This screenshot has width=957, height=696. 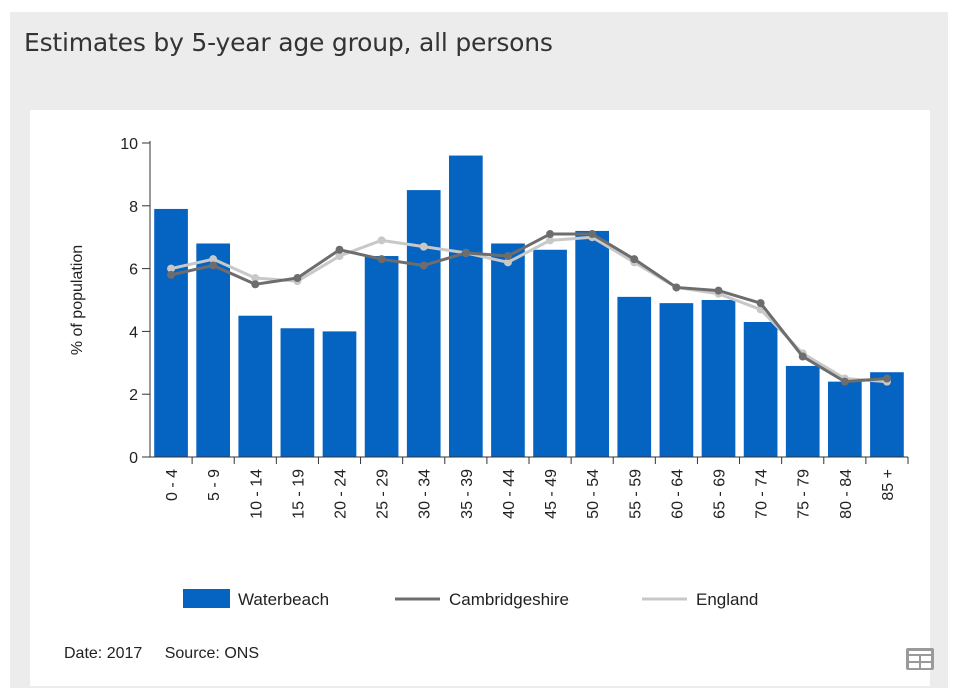 What do you see at coordinates (467, 494) in the screenshot?
I see `x-tick-label: 35 - 39` at bounding box center [467, 494].